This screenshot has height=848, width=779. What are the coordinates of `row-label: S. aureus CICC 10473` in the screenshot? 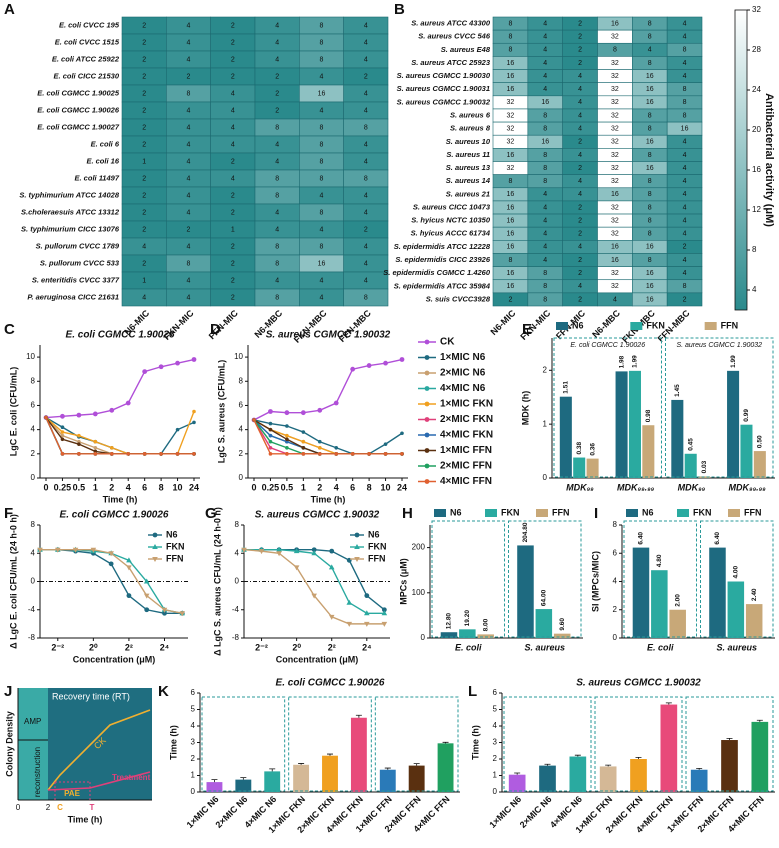 It's located at (452, 206).